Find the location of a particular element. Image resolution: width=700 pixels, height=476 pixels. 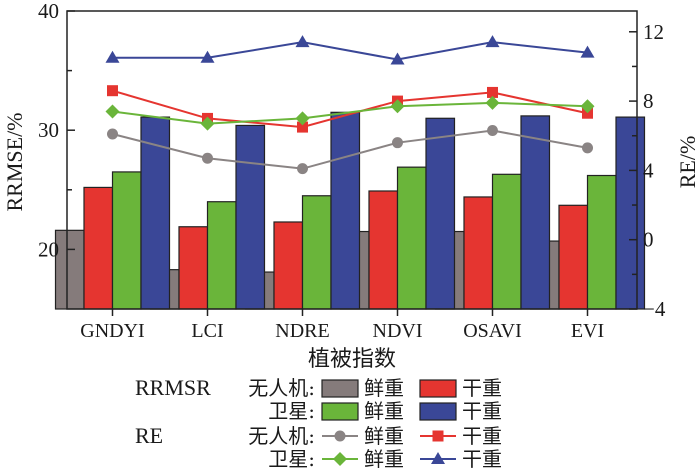

legend-marker-square is located at coordinates (438, 436).